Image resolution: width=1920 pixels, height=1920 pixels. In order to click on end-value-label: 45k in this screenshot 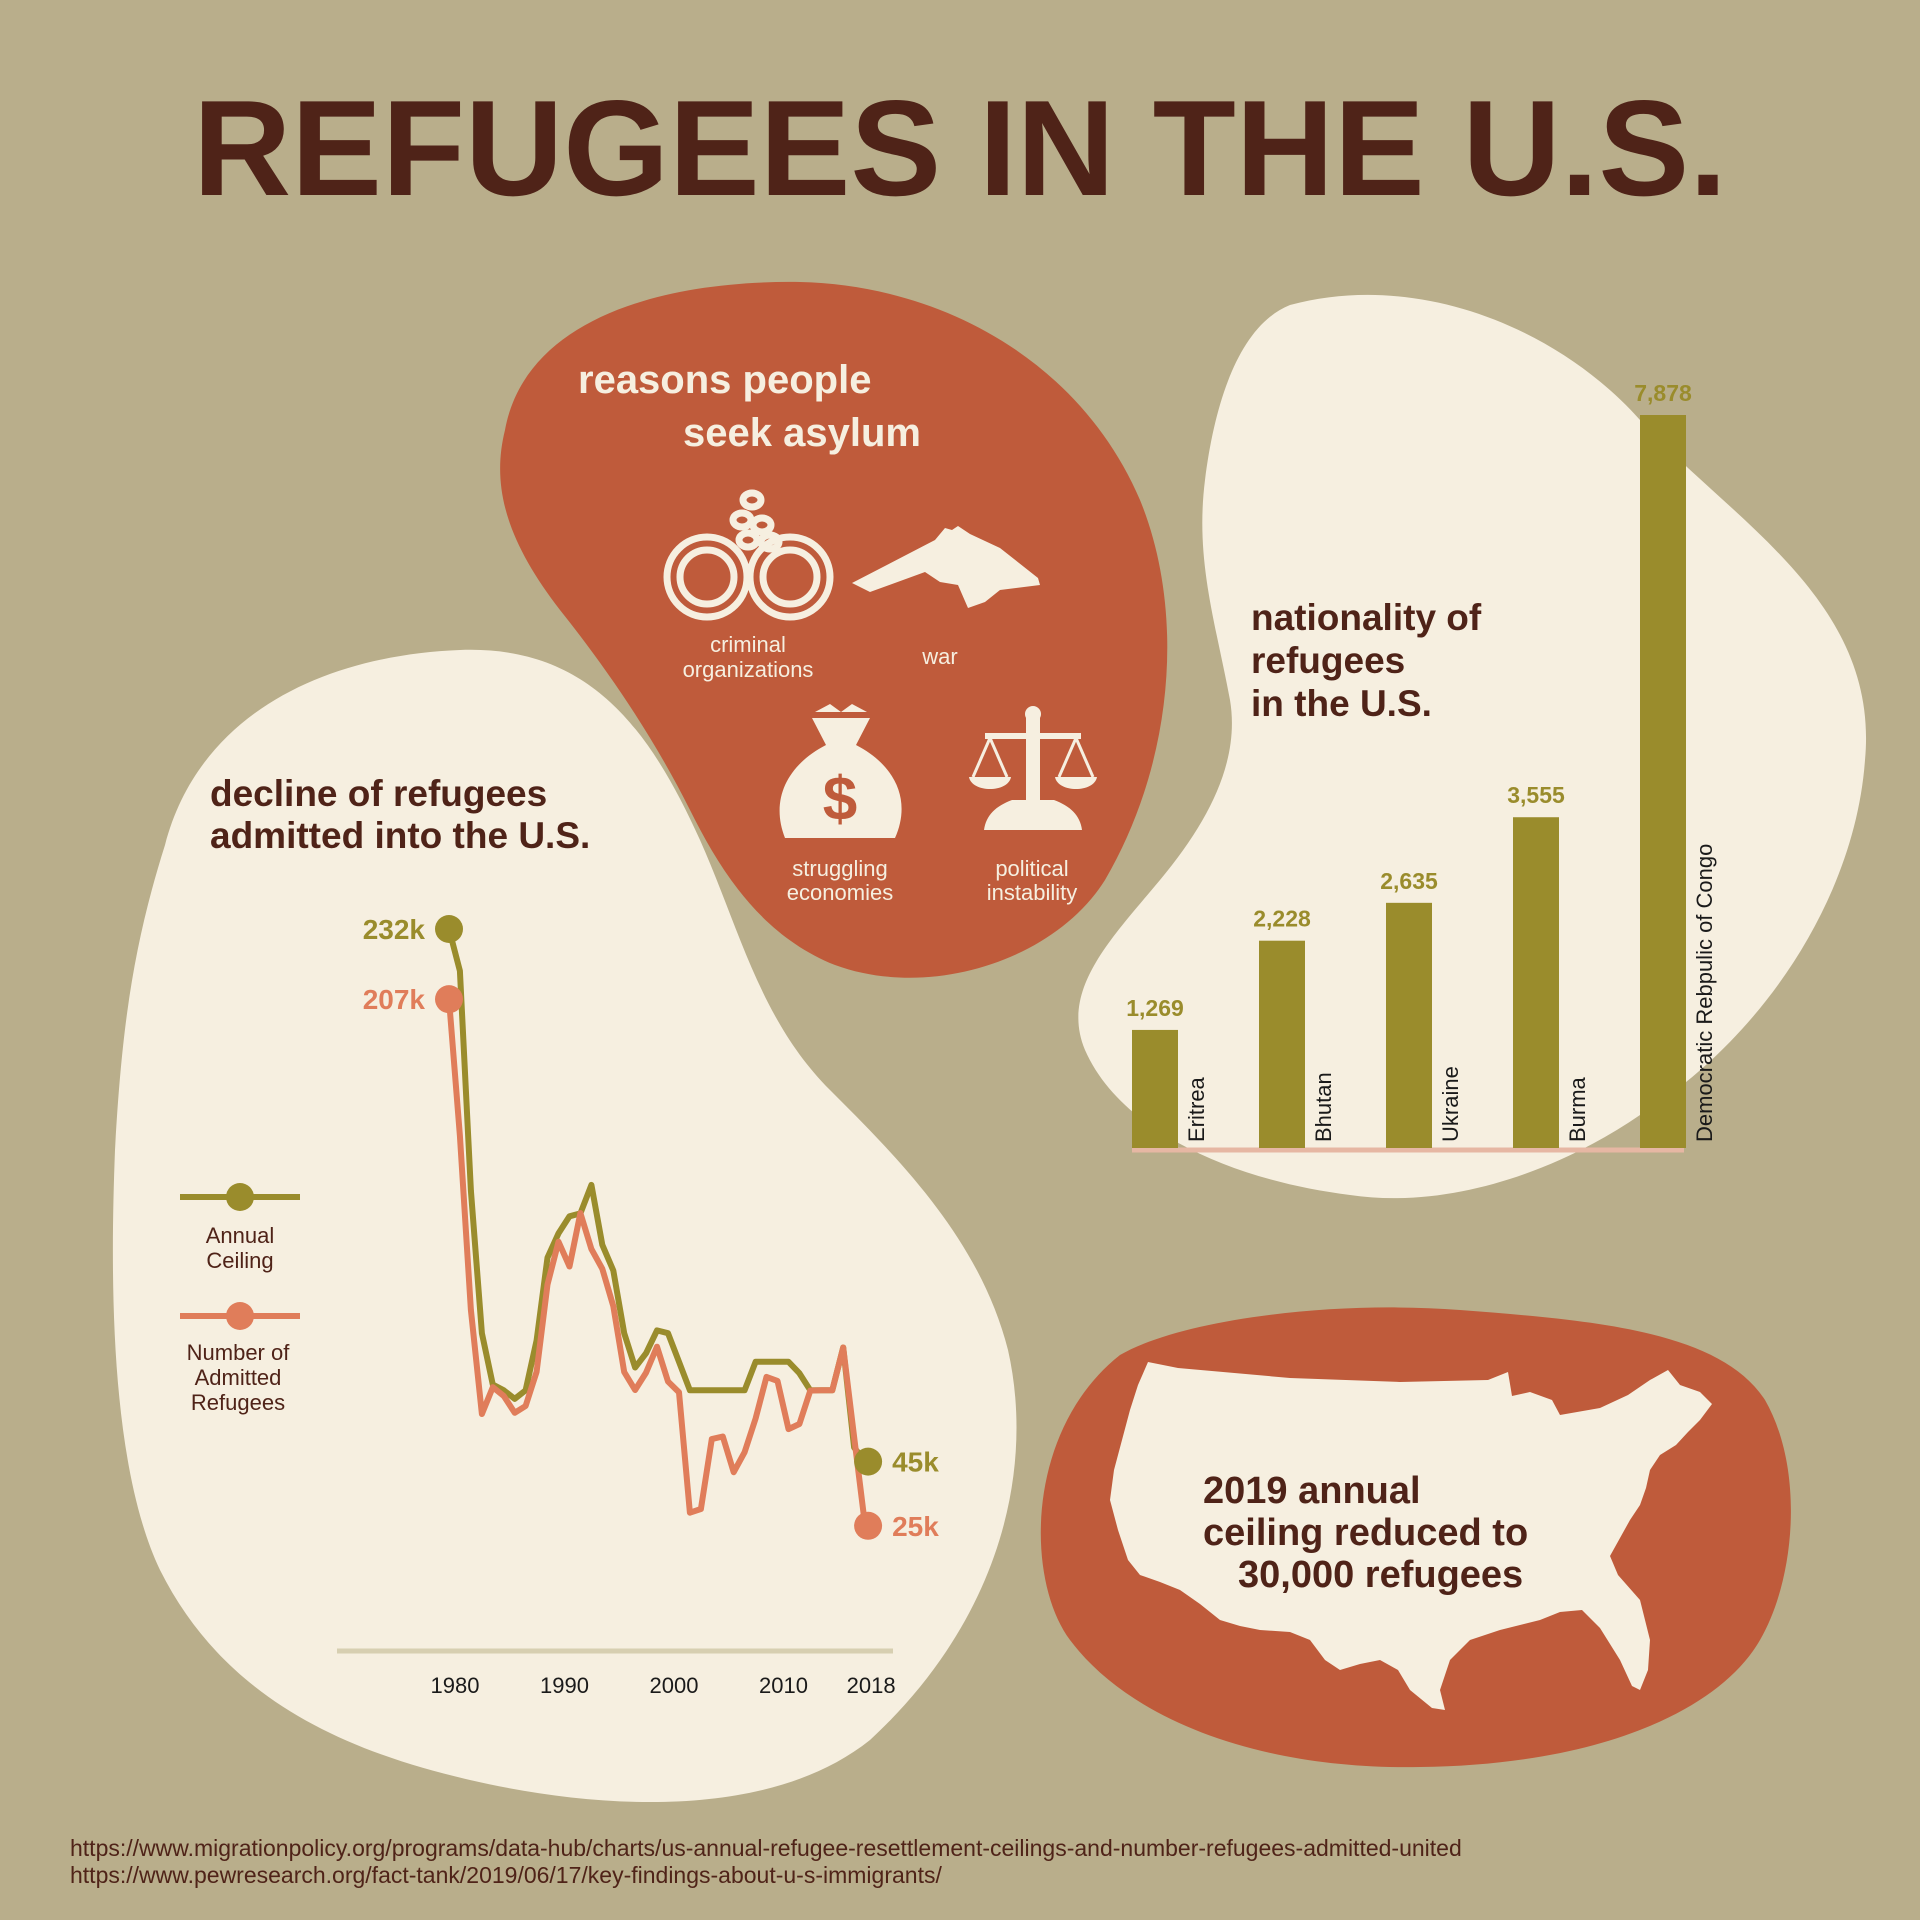, I will do `click(915, 1462)`.